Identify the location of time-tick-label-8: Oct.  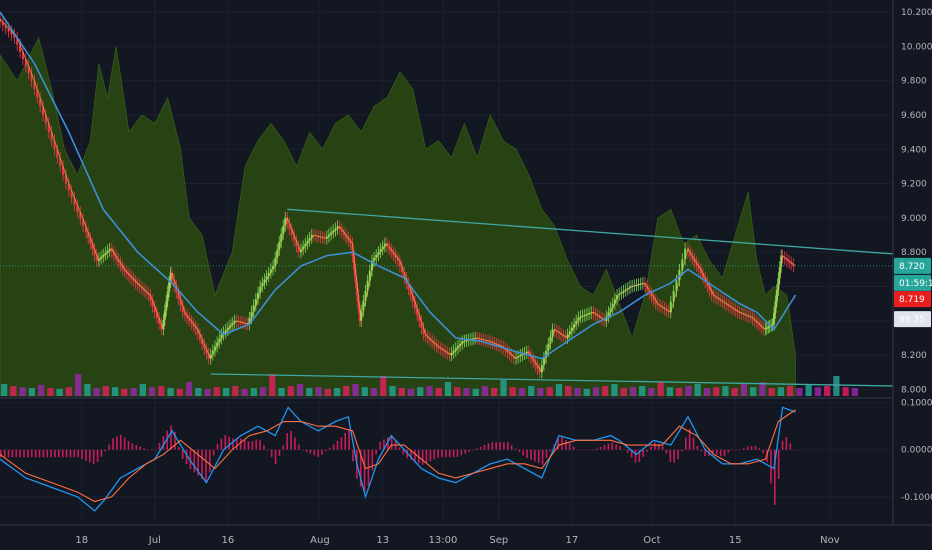
(651, 540).